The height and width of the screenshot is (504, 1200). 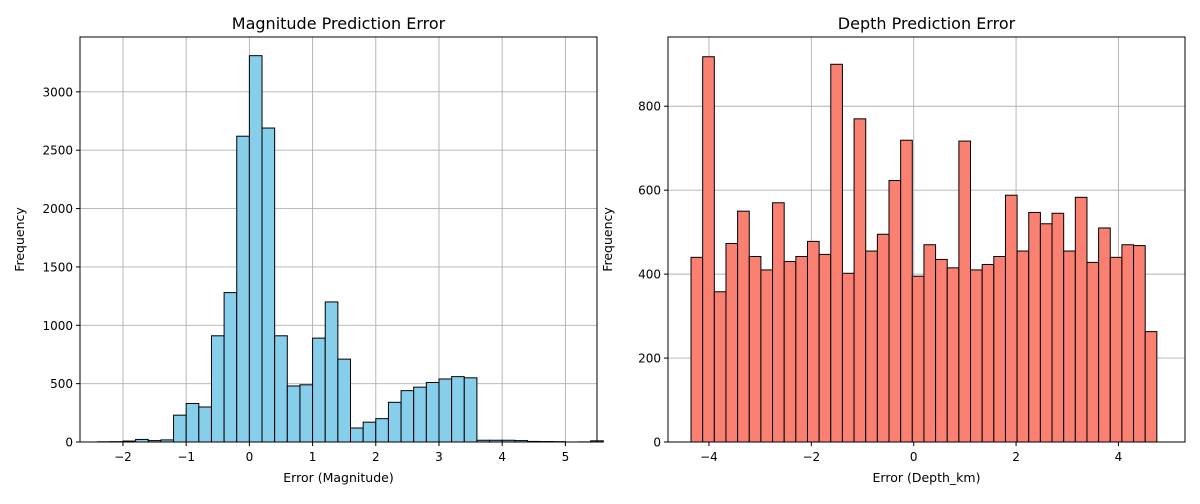 What do you see at coordinates (914, 457) in the screenshot?
I see `depth-x-tick-label: 0` at bounding box center [914, 457].